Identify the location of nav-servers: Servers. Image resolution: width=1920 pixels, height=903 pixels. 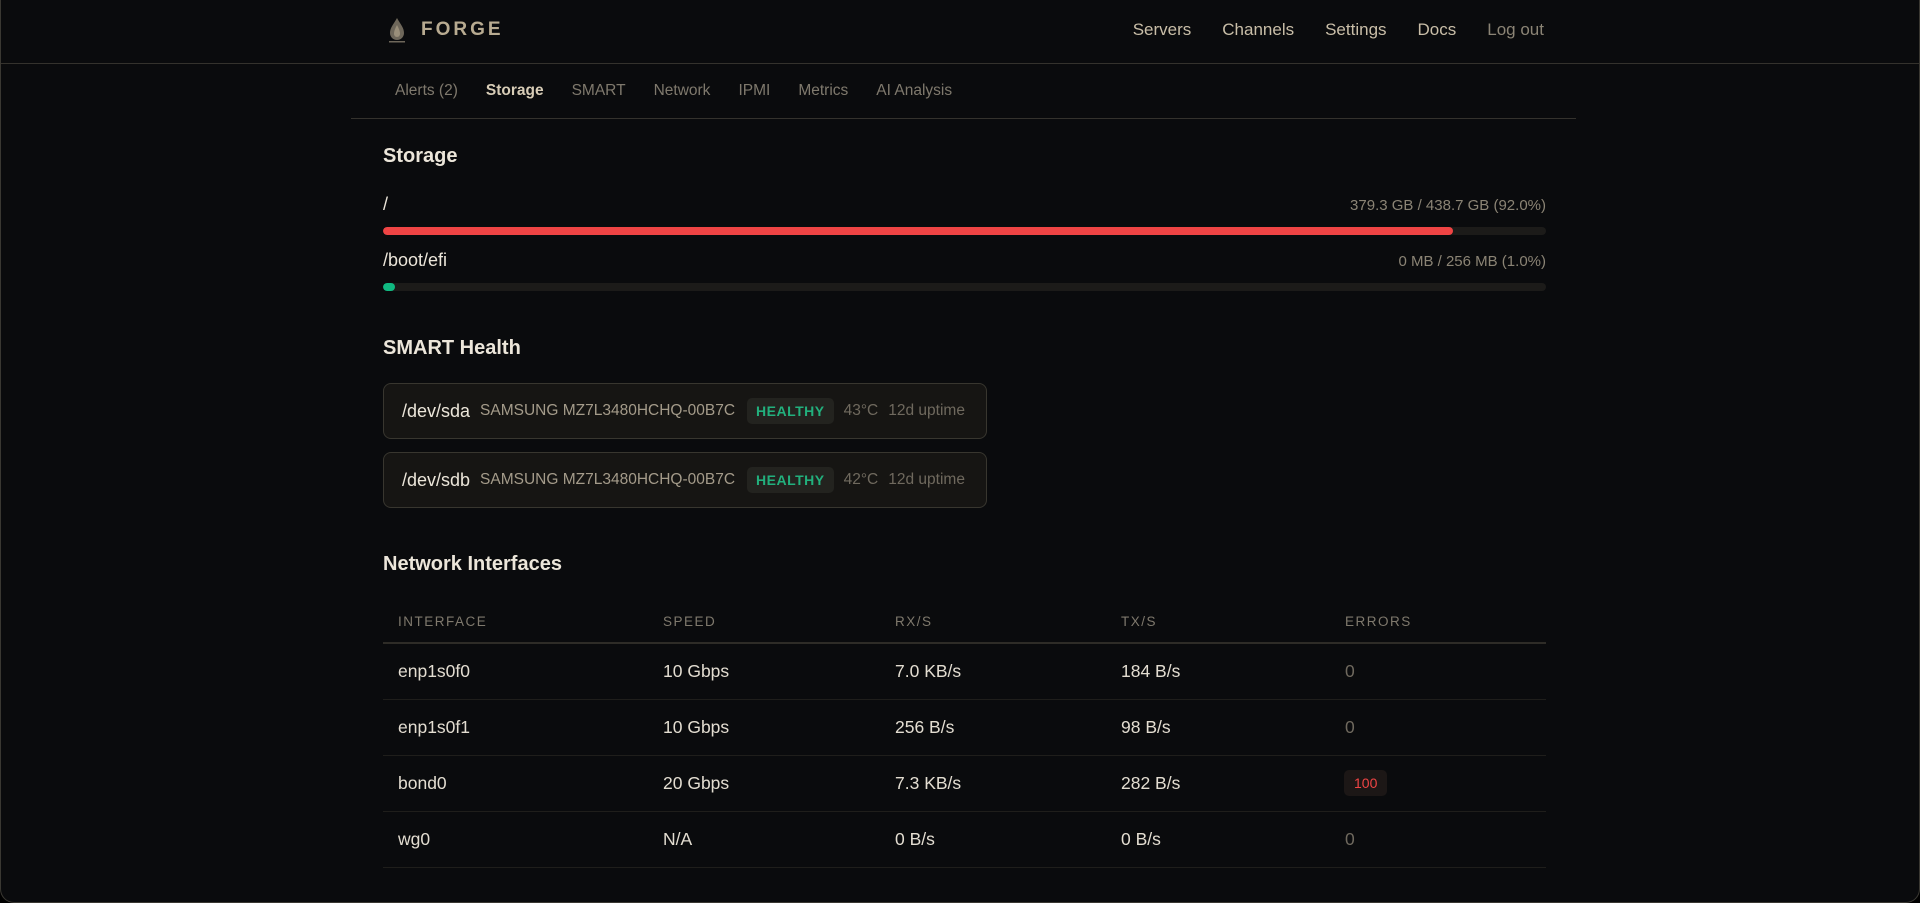
(1162, 29).